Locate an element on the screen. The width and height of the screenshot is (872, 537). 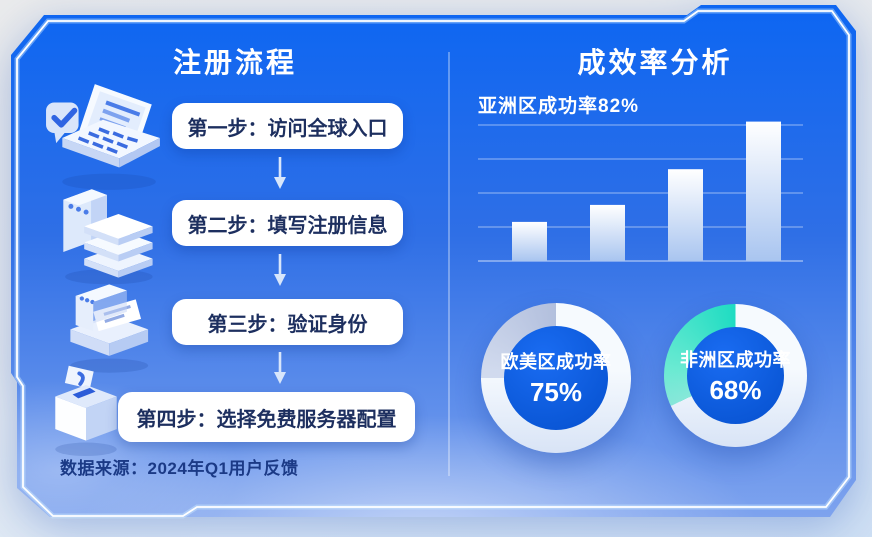
donut-chart-africa: 非洲区成功率 68% is located at coordinates (735, 375).